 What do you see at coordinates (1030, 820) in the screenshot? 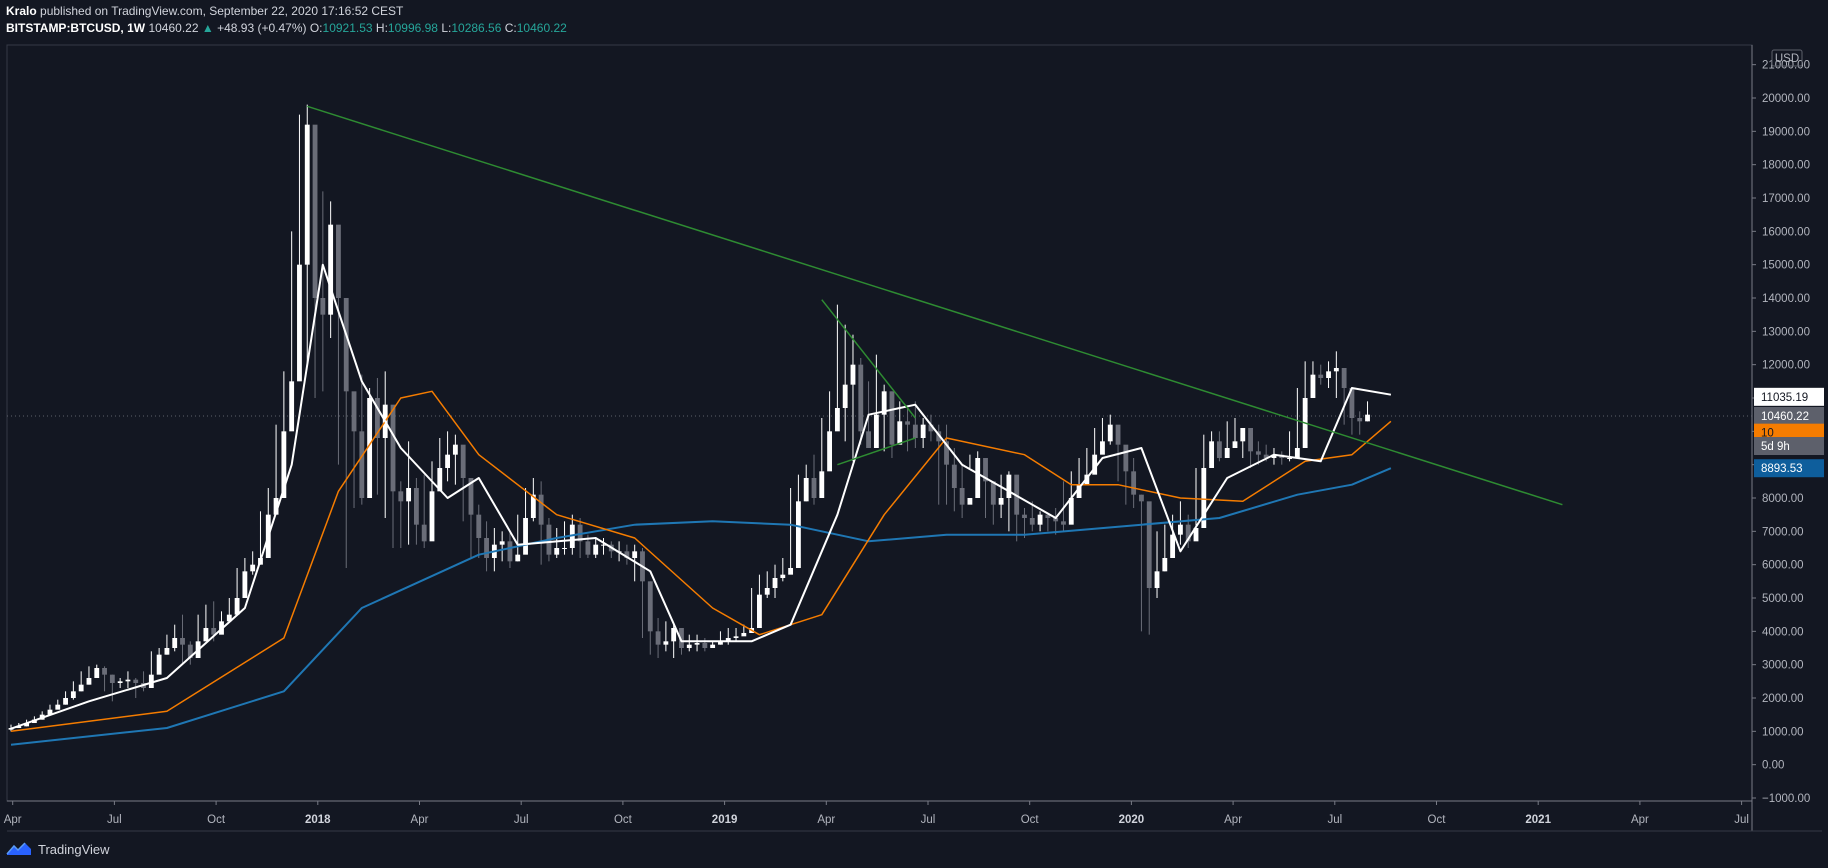
I see `x-tick-label: Oct` at bounding box center [1030, 820].